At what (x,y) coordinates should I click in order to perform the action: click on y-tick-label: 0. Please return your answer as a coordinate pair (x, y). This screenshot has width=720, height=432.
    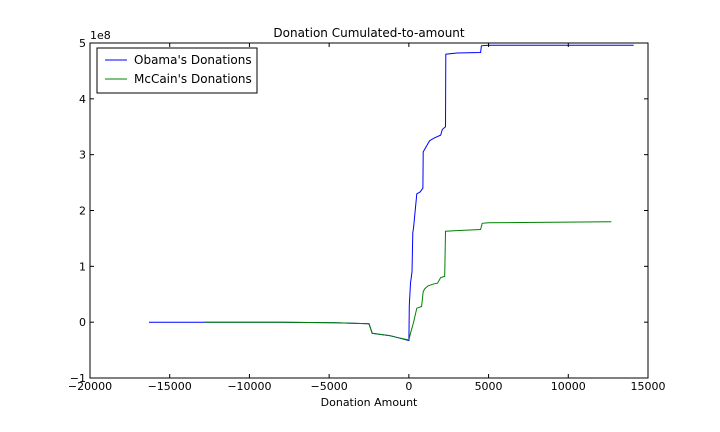
    Looking at the image, I should click on (82, 322).